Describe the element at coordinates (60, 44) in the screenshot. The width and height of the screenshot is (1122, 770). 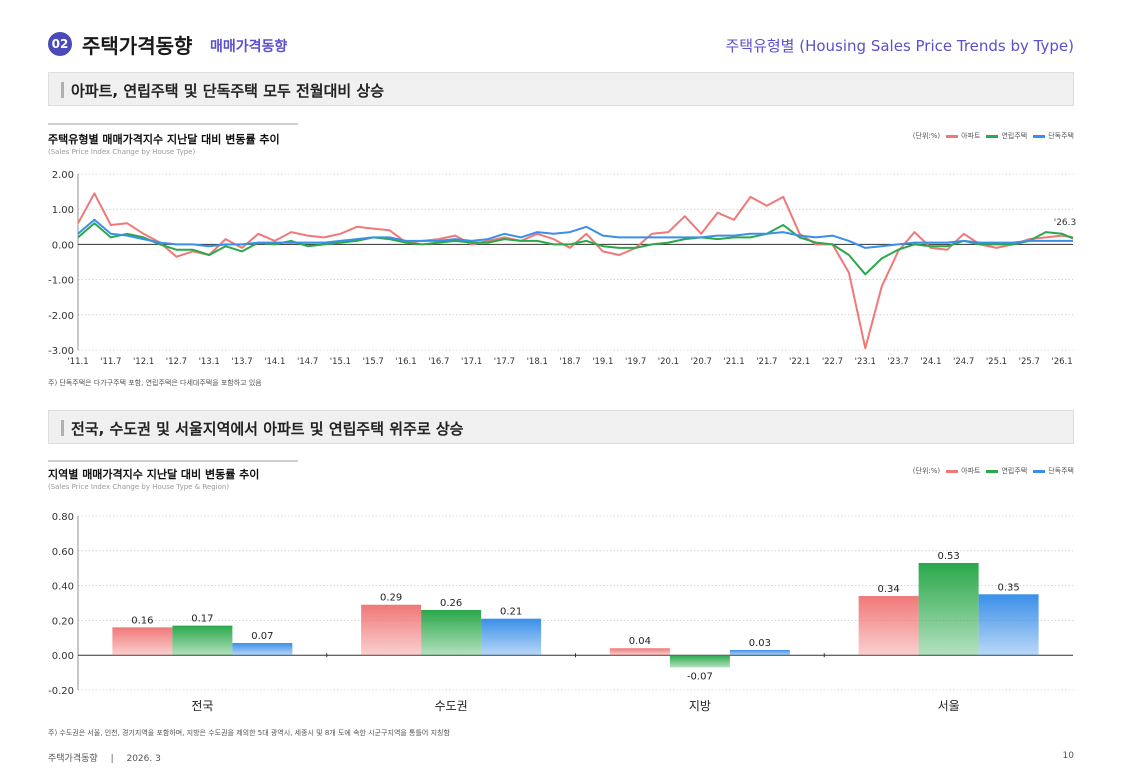
I see `section-number-badge: 02` at that location.